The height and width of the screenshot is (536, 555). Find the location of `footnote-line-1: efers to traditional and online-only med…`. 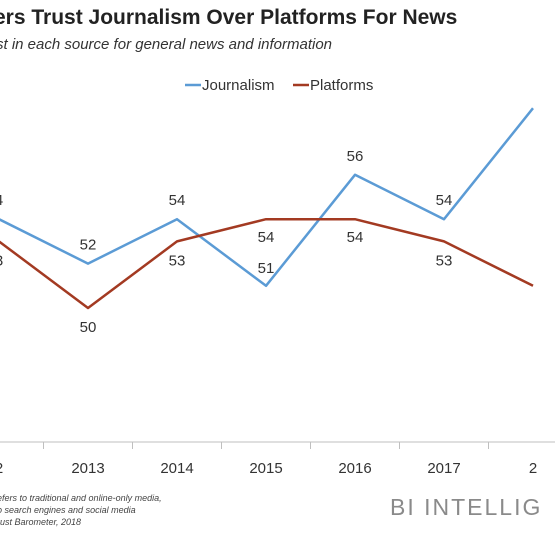

footnote-line-1: efers to traditional and online-only med… is located at coordinates (81, 498).